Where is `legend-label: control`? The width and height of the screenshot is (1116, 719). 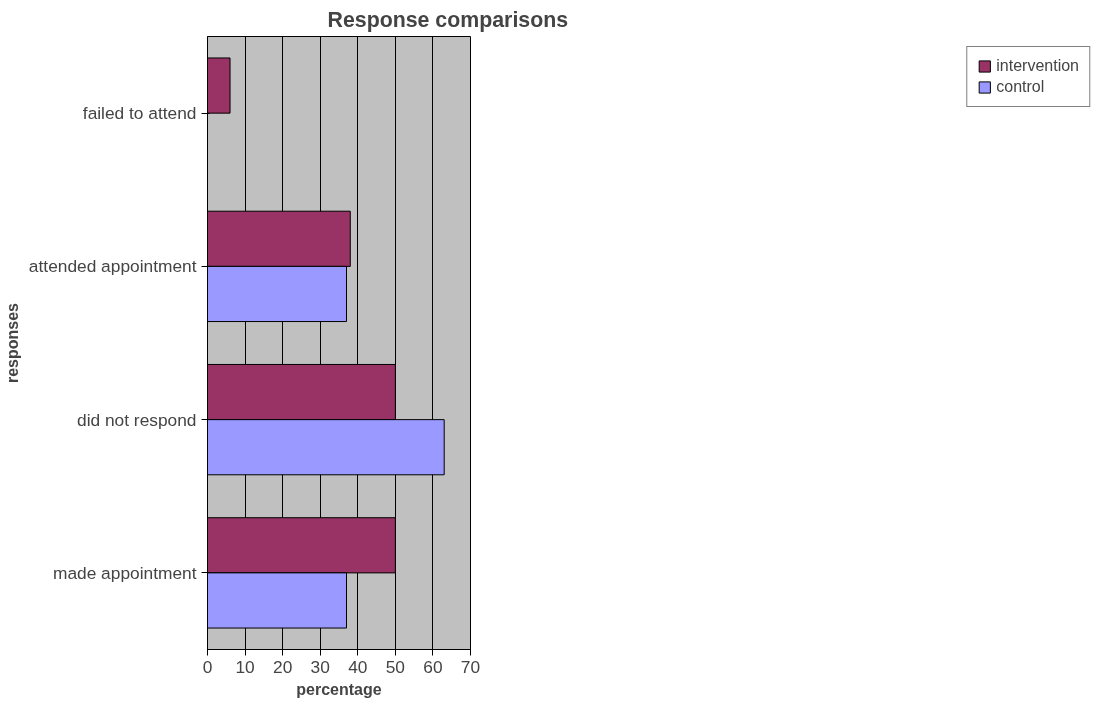 legend-label: control is located at coordinates (1020, 87).